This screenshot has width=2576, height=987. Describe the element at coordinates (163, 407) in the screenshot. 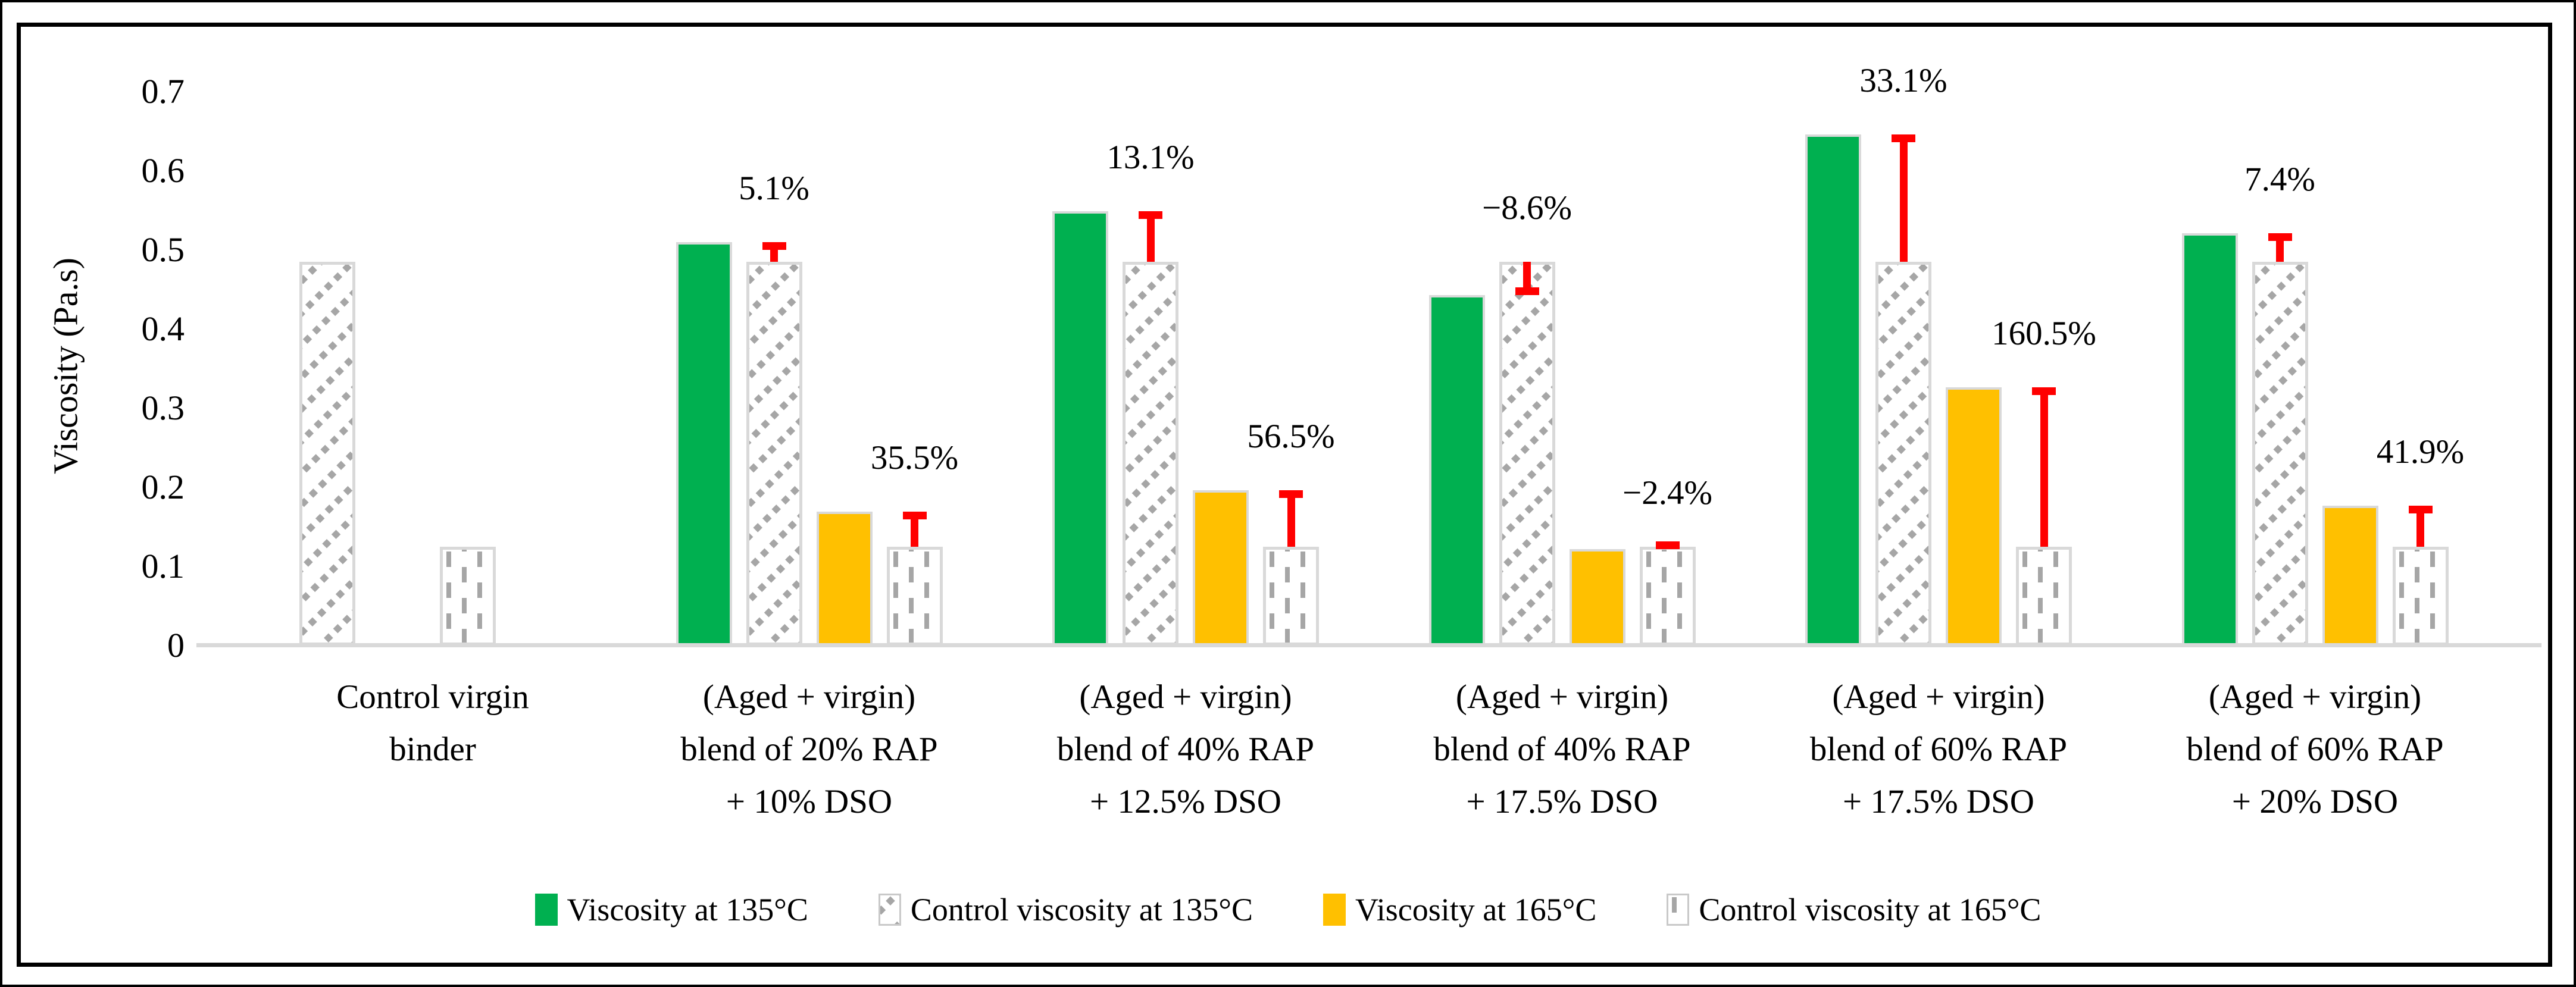

I see `y-tick-label: 0.3` at that location.